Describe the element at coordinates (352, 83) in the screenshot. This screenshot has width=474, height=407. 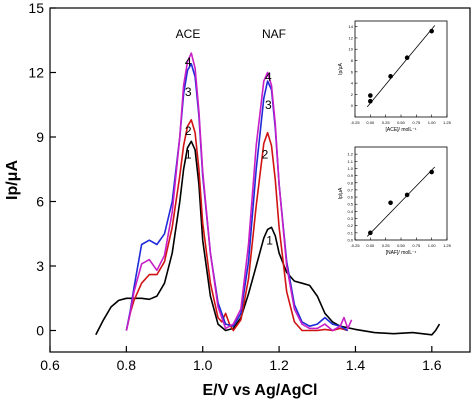
I see `inset-y-tick-label: 4` at that location.